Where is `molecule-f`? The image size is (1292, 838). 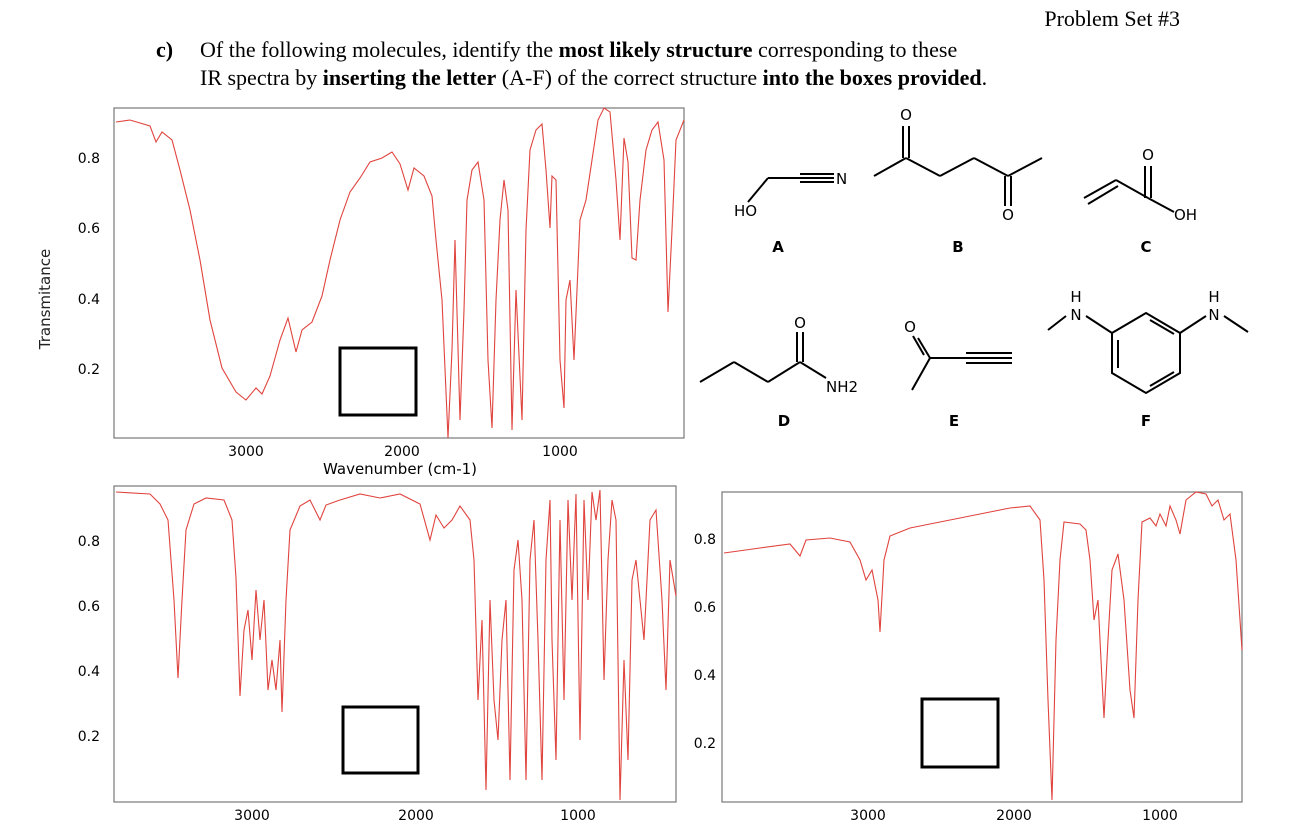 molecule-f is located at coordinates (1148, 353).